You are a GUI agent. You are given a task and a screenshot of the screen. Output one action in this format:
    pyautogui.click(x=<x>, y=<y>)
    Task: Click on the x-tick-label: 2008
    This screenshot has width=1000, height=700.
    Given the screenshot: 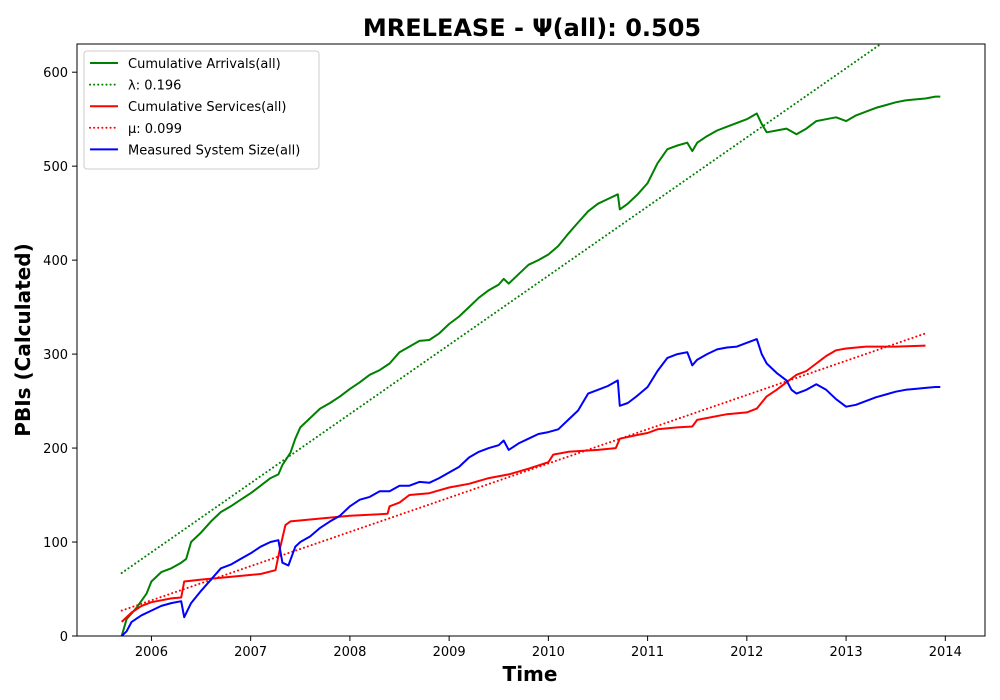 What is the action you would take?
    pyautogui.click(x=349, y=652)
    